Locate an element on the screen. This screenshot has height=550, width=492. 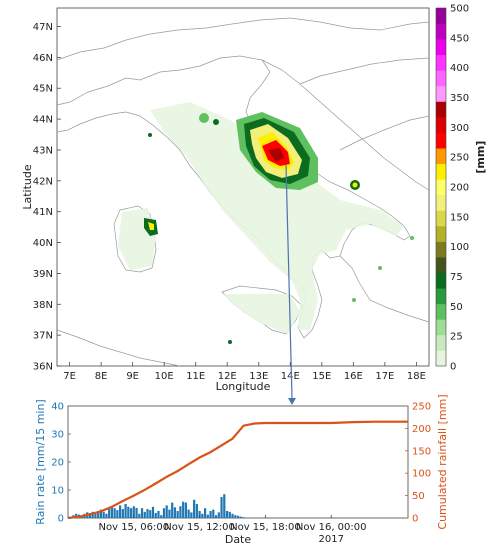
rain-rate-bars is located at coordinates (157, 506).